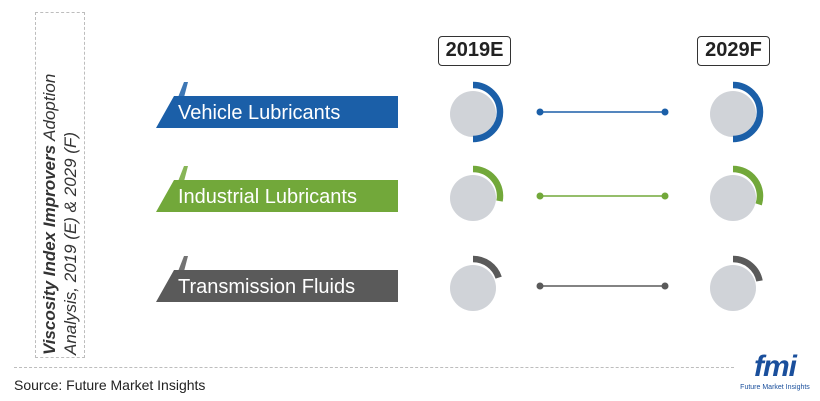 Image resolution: width=820 pixels, height=401 pixels. I want to click on source-divider, so click(374, 367).